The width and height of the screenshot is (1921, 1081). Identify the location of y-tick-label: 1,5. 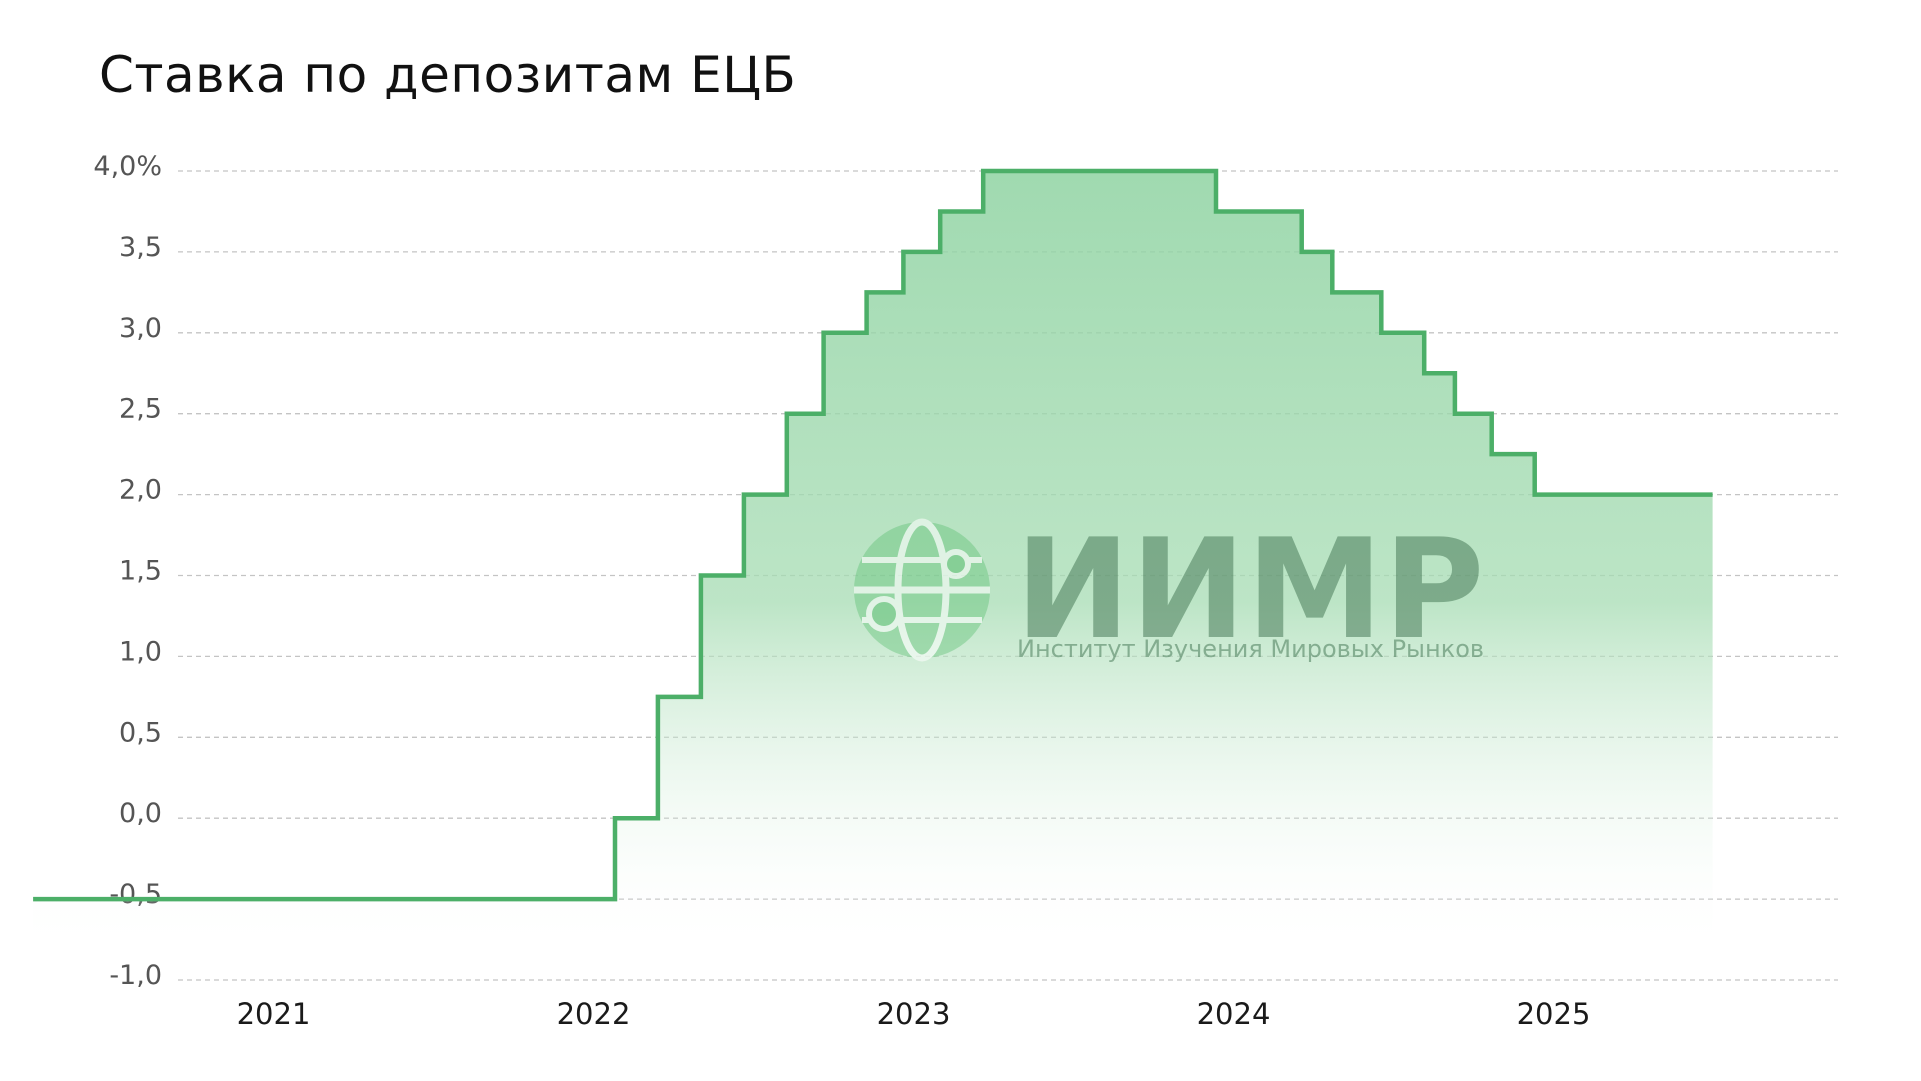
(140, 571).